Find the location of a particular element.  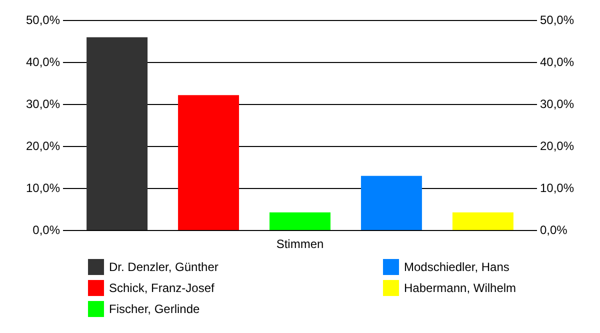

legend-label: Habermann, Wilhelm is located at coordinates (460, 288).